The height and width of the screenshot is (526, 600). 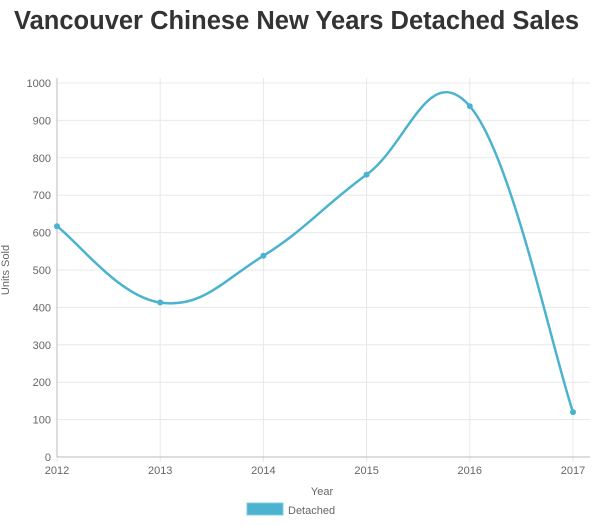 I want to click on y-tick-label: 100, so click(x=42, y=421).